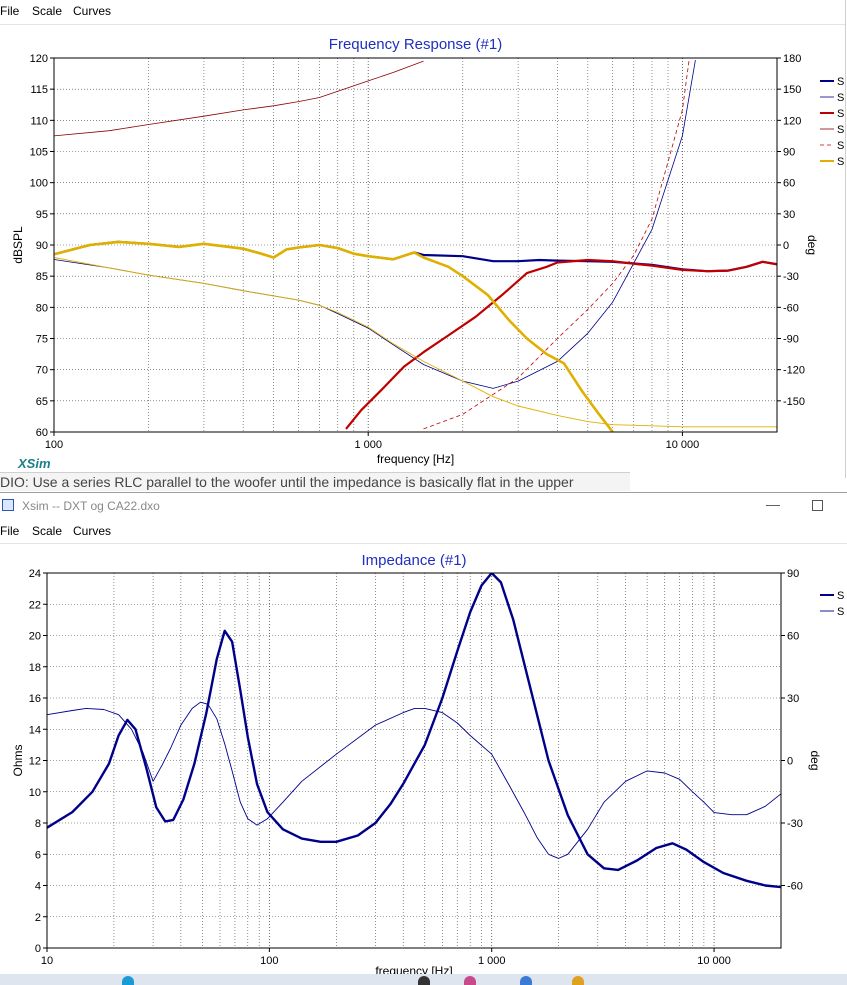  Describe the element at coordinates (423, 506) in the screenshot. I see `impedance-window-titlebar: Xsim -- DXT og CA22.dxo —` at that location.